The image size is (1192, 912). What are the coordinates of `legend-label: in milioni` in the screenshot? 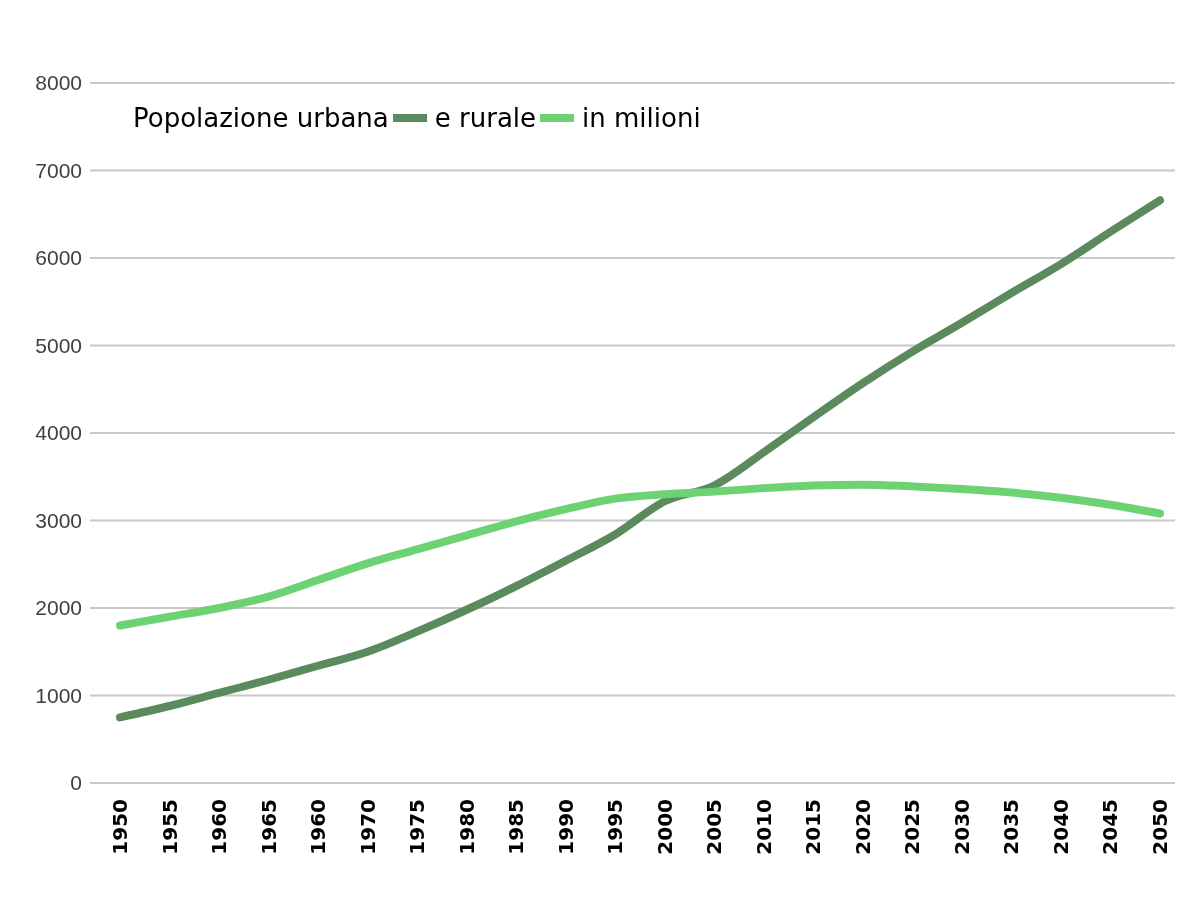 It's located at (641, 118).